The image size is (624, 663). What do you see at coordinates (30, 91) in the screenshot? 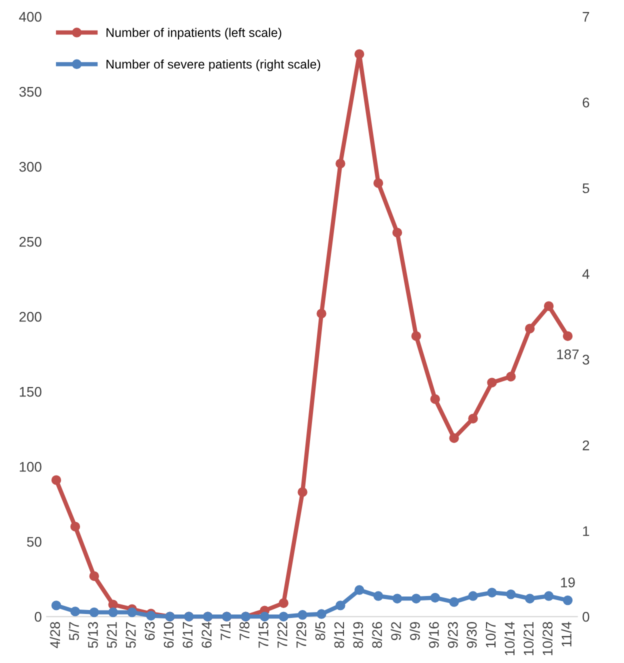
I see `y-tick-label: 350` at bounding box center [30, 91].